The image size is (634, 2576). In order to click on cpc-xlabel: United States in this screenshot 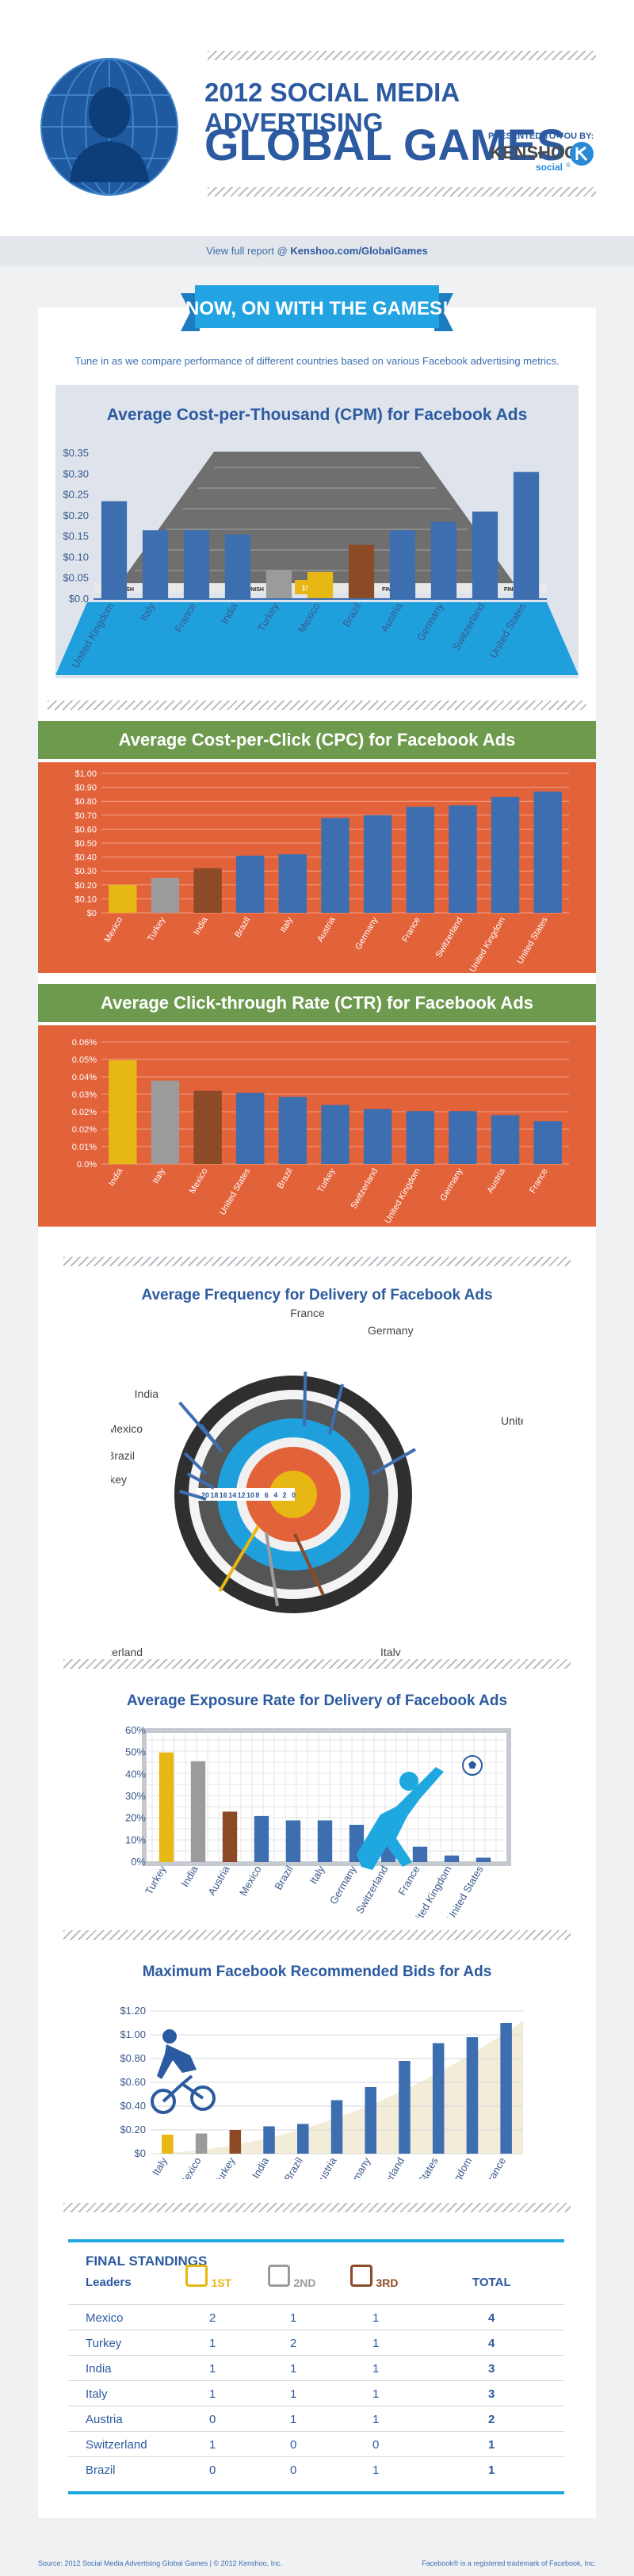, I will do `click(532, 941)`.